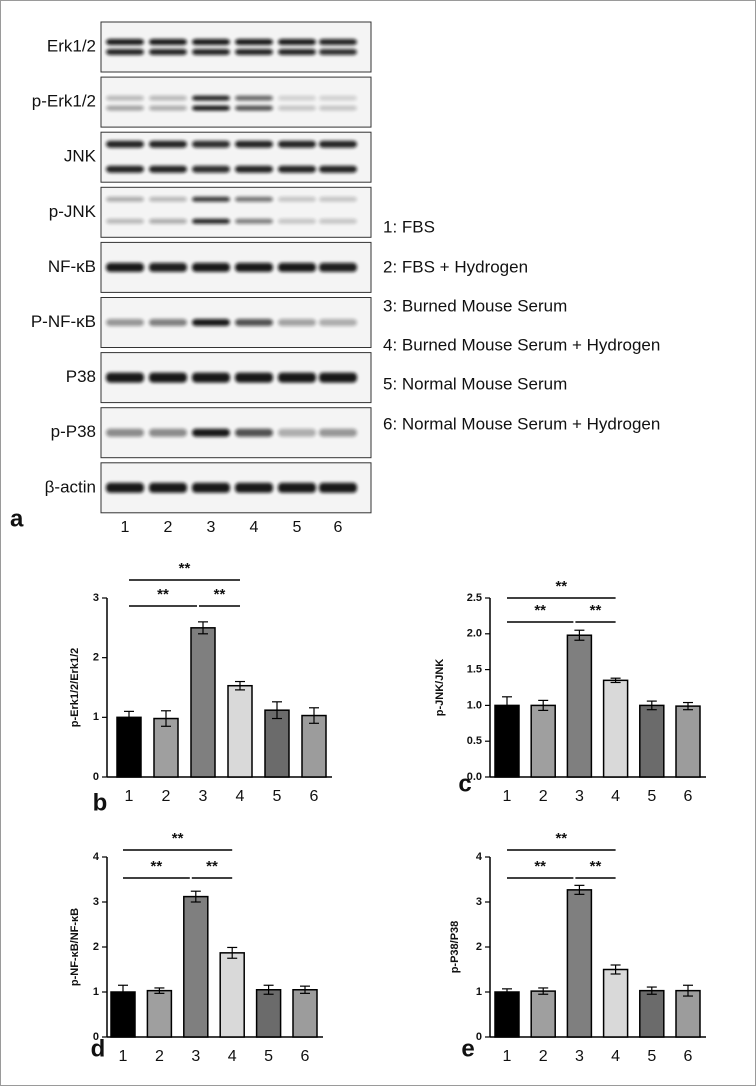 The height and width of the screenshot is (1086, 756). I want to click on panel-label: d, so click(98, 1048).